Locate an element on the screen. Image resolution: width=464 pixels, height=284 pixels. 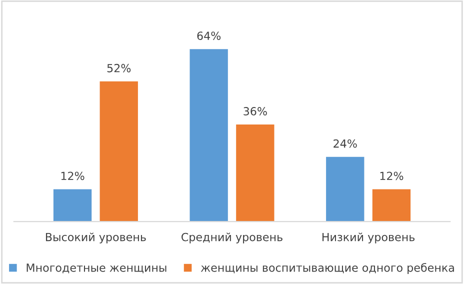
data-label: 36% is located at coordinates (255, 111).